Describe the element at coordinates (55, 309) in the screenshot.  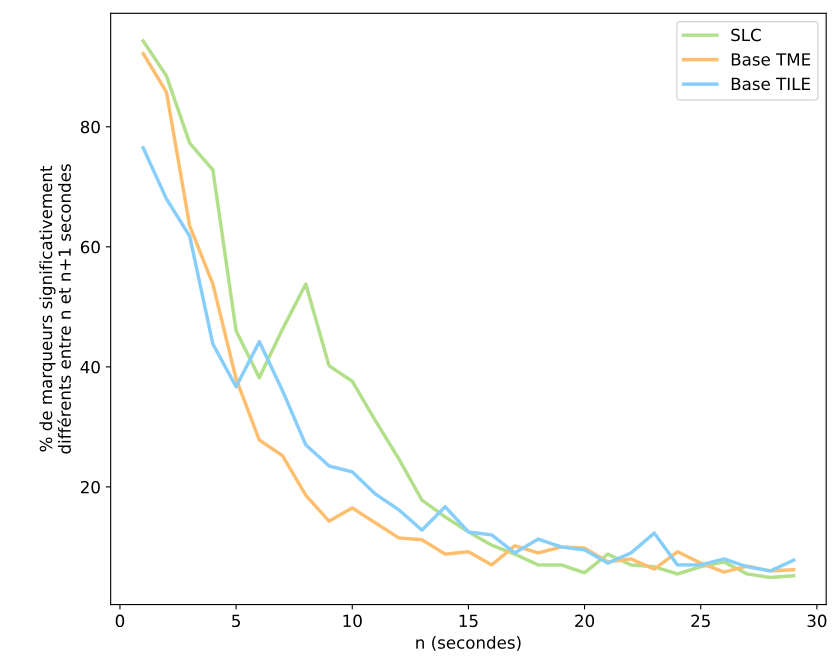
I see `y-axis-title: % de marqueurs significativement différents entre n et n+1 secondes` at that location.